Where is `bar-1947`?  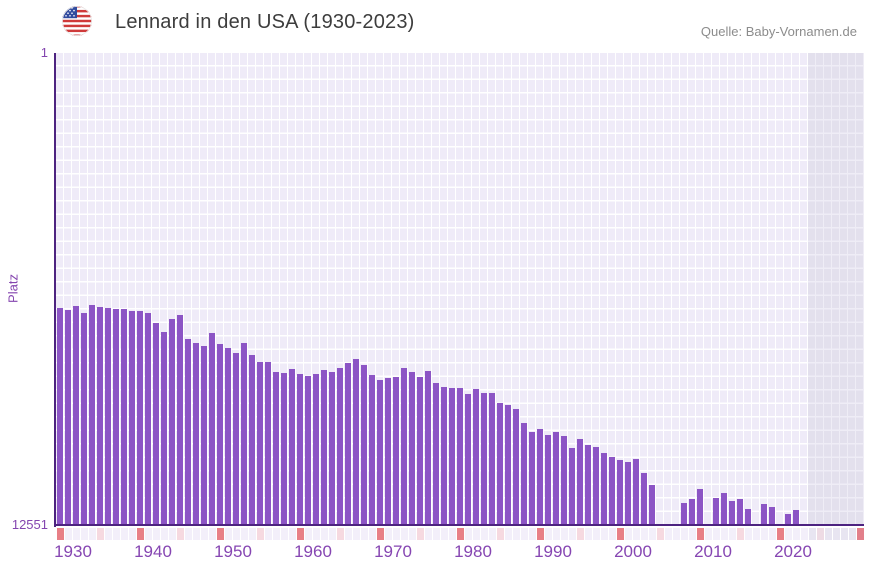 bar-1947 is located at coordinates (196, 433).